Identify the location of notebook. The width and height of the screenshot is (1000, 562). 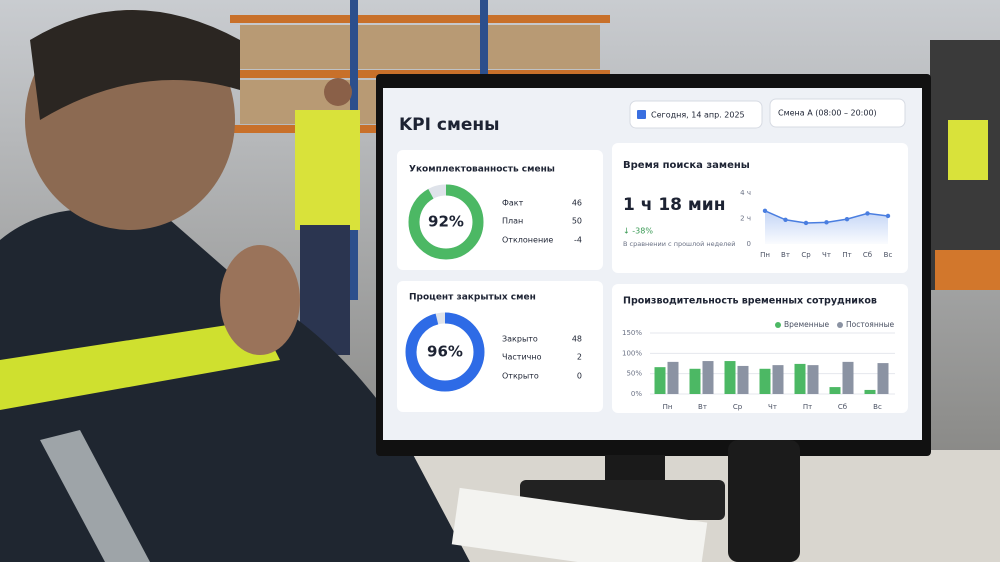
(579, 524).